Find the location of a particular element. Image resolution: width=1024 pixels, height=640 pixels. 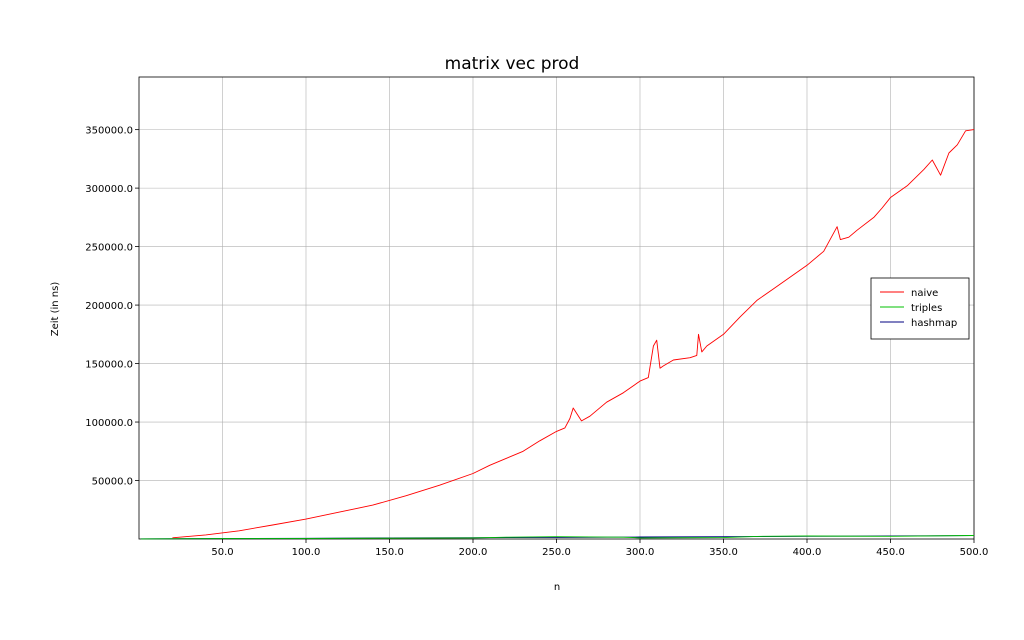

series-line-triples is located at coordinates (557, 537).